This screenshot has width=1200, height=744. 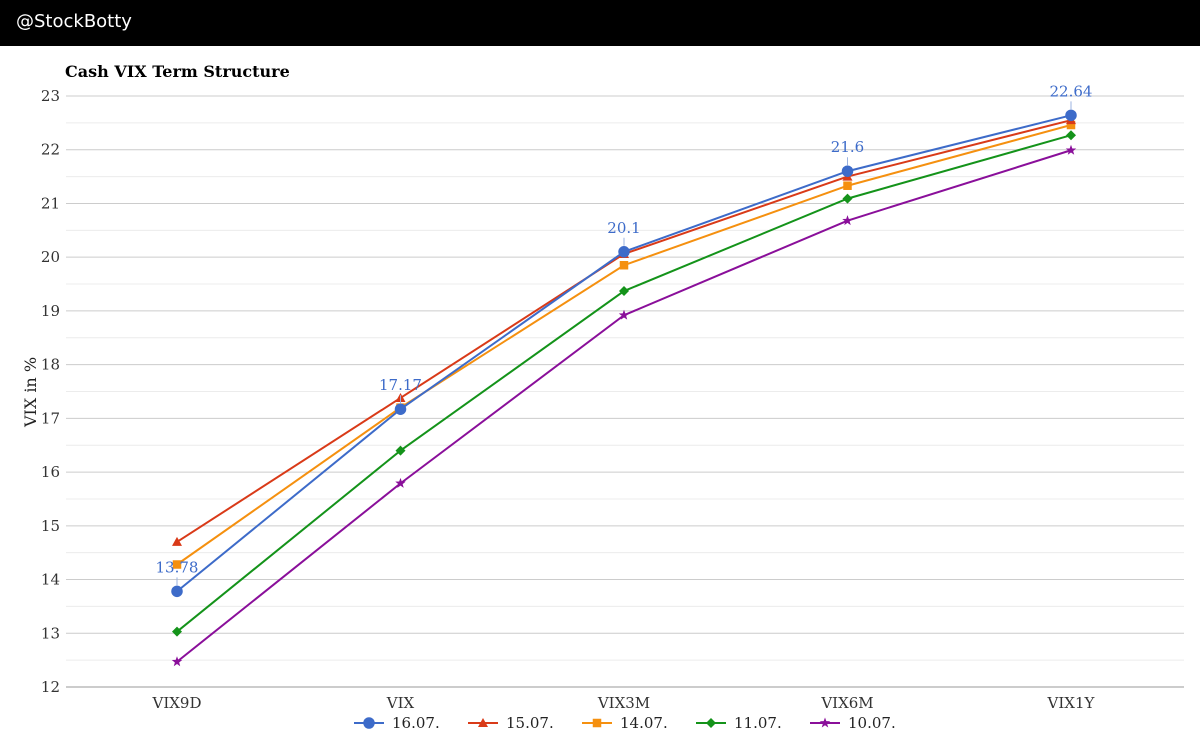 What do you see at coordinates (847, 147) in the screenshot?
I see `data-label: 21.6` at bounding box center [847, 147].